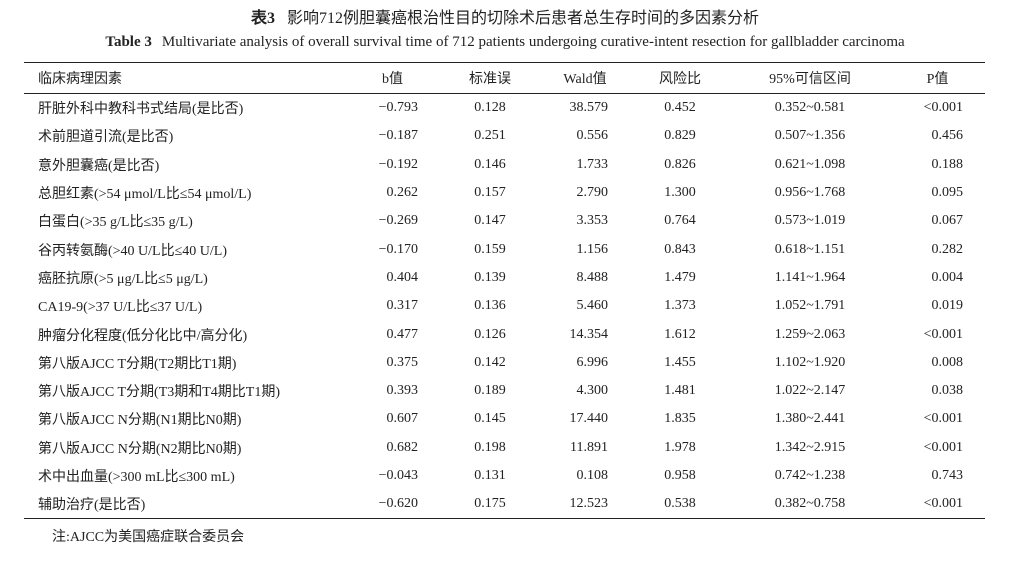 Image resolution: width=1010 pixels, height=562 pixels. I want to click on table-cell: 0.404, so click(402, 277).